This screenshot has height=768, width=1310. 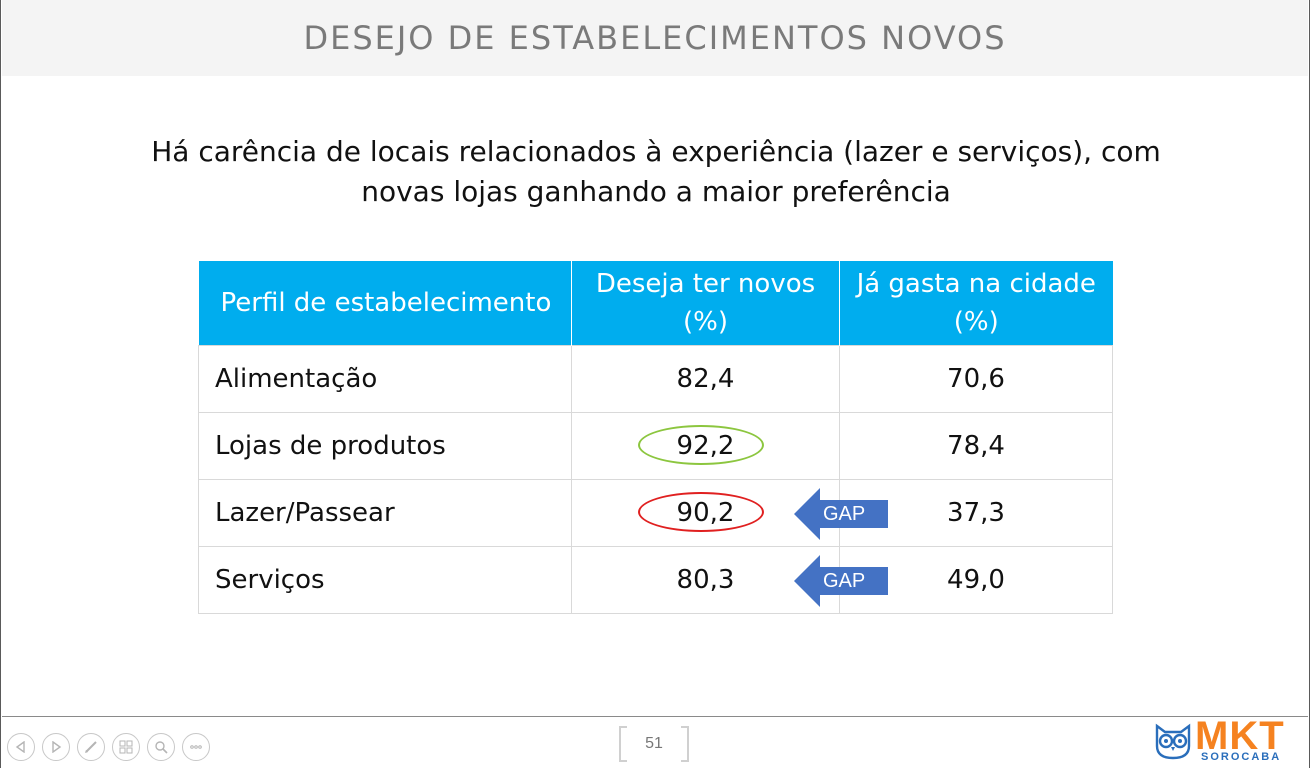 What do you see at coordinates (976, 379) in the screenshot?
I see `row-spend: 70,6` at bounding box center [976, 379].